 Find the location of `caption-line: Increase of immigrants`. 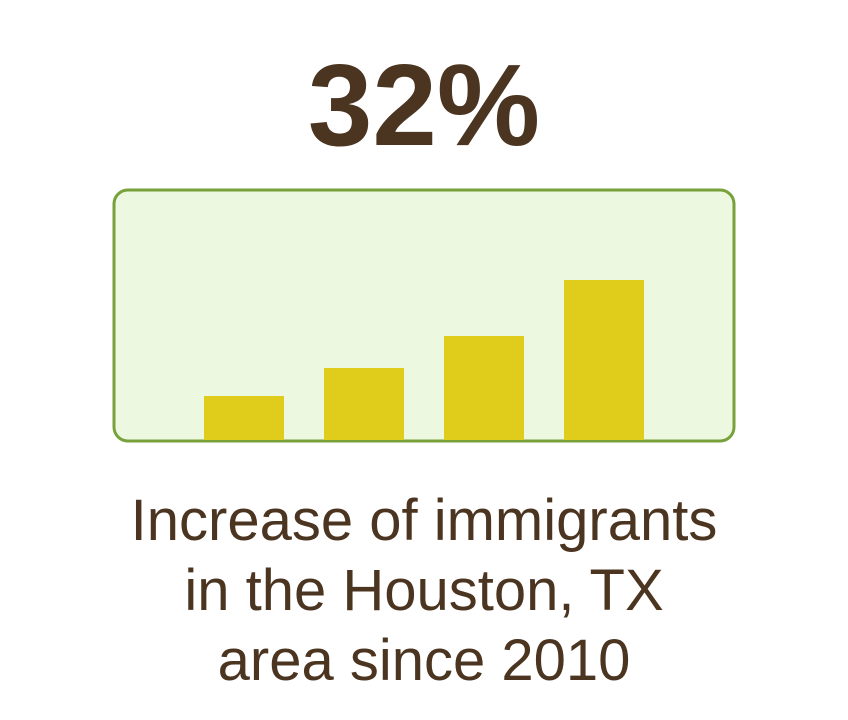

caption-line: Increase of immigrants is located at coordinates (424, 520).